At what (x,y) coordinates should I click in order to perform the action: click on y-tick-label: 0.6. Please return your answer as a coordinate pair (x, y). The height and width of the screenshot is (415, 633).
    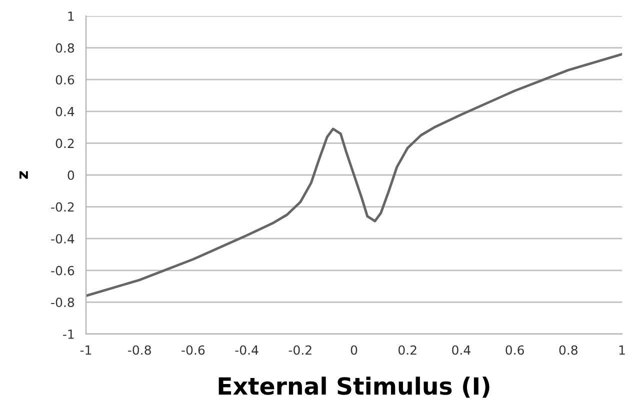
    Looking at the image, I should click on (65, 80).